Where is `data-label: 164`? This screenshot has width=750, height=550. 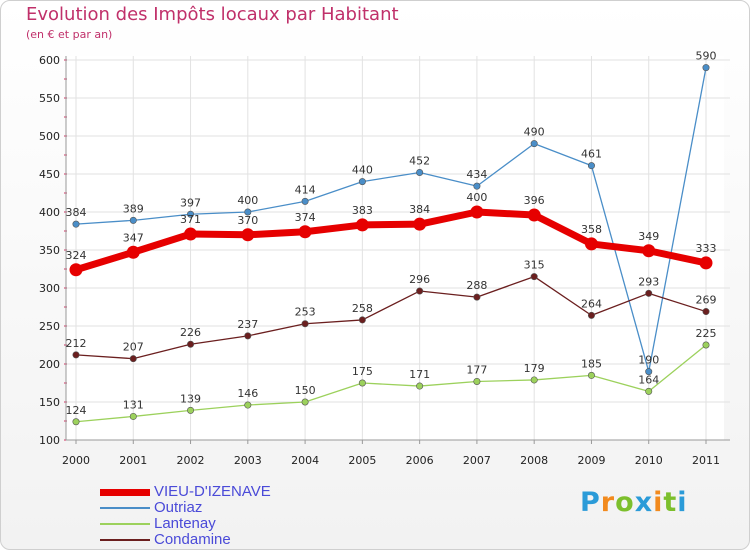 data-label: 164 is located at coordinates (648, 379).